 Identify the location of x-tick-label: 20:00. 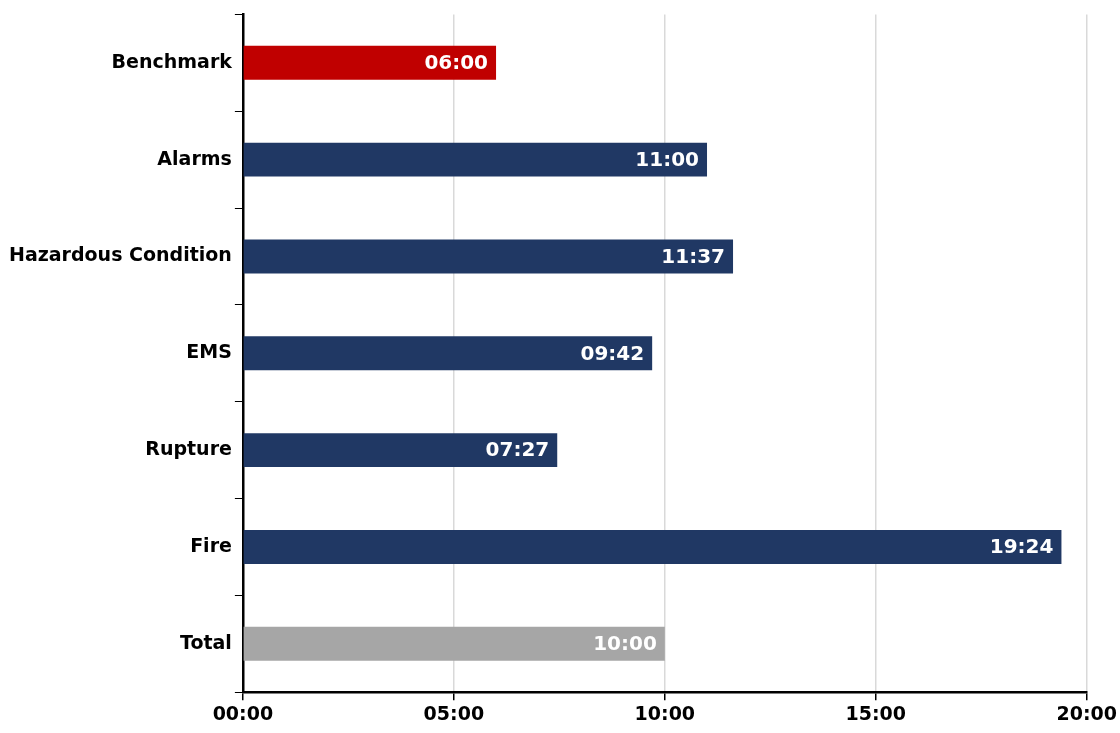
(1086, 712).